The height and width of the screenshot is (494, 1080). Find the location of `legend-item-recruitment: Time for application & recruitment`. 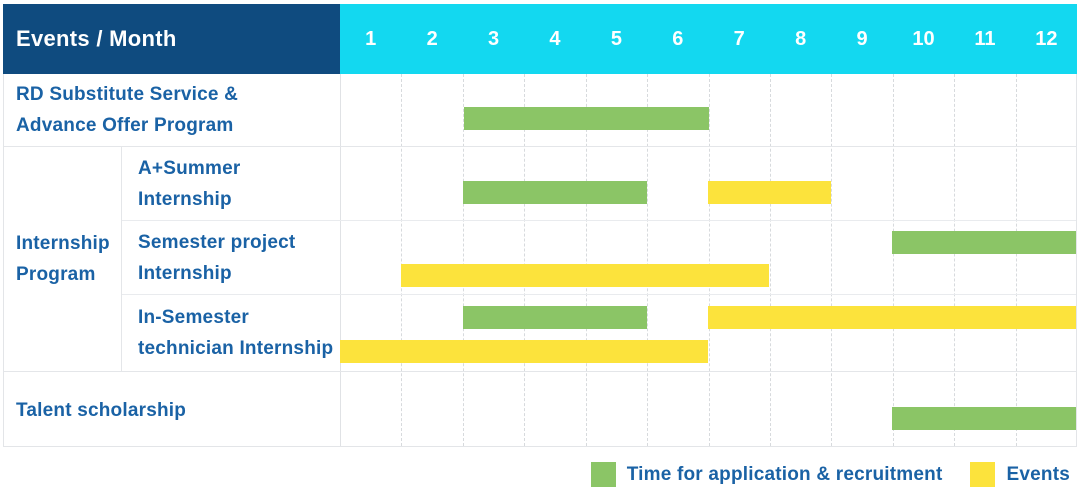

legend-item-recruitment: Time for application & recruitment is located at coordinates (766, 474).